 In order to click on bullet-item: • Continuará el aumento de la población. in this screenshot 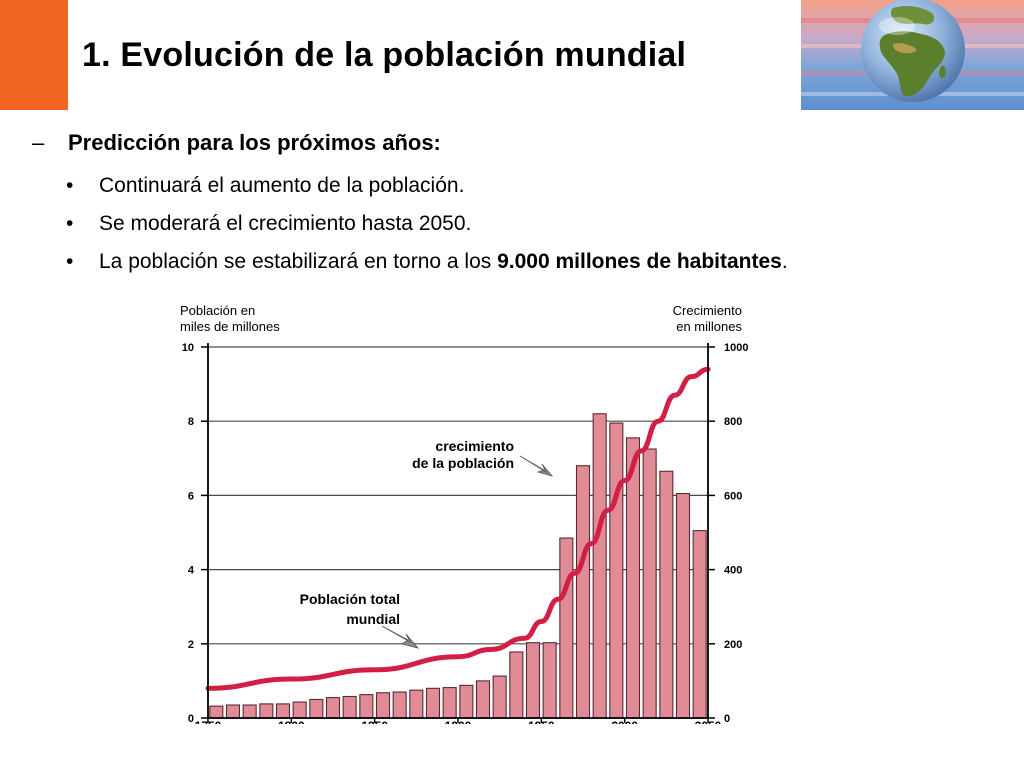, I will do `click(427, 193)`.